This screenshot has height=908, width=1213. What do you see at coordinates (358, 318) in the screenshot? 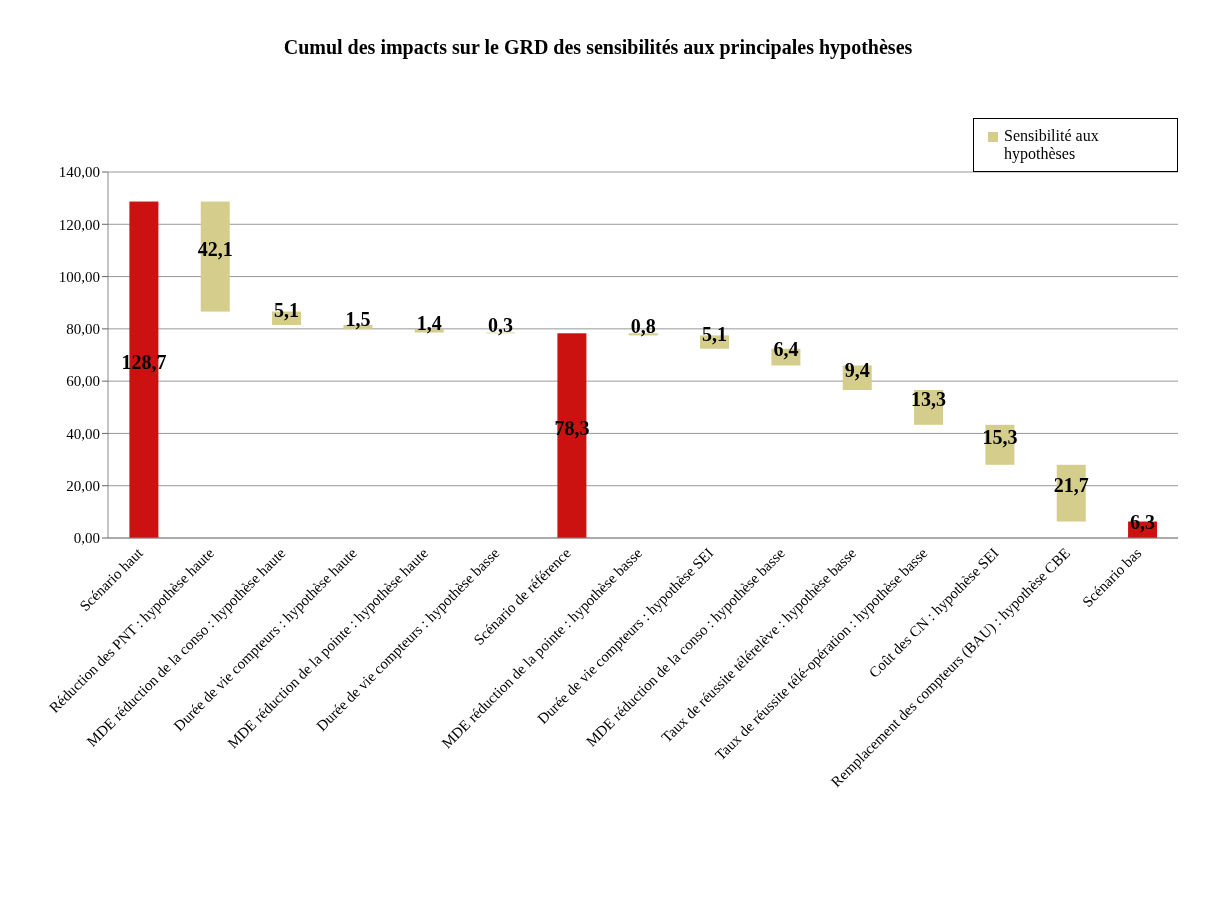
I see `data-label: 1,5` at bounding box center [358, 318].